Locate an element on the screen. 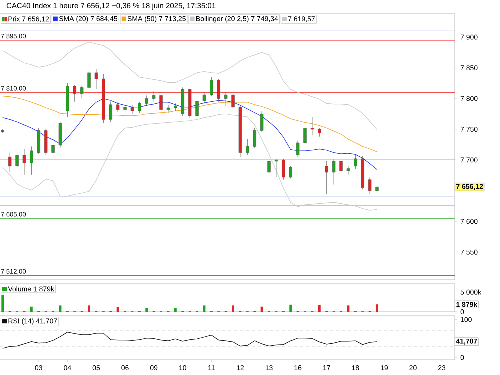 This screenshot has height=375, width=500. line-series is located at coordinates (190, 340).